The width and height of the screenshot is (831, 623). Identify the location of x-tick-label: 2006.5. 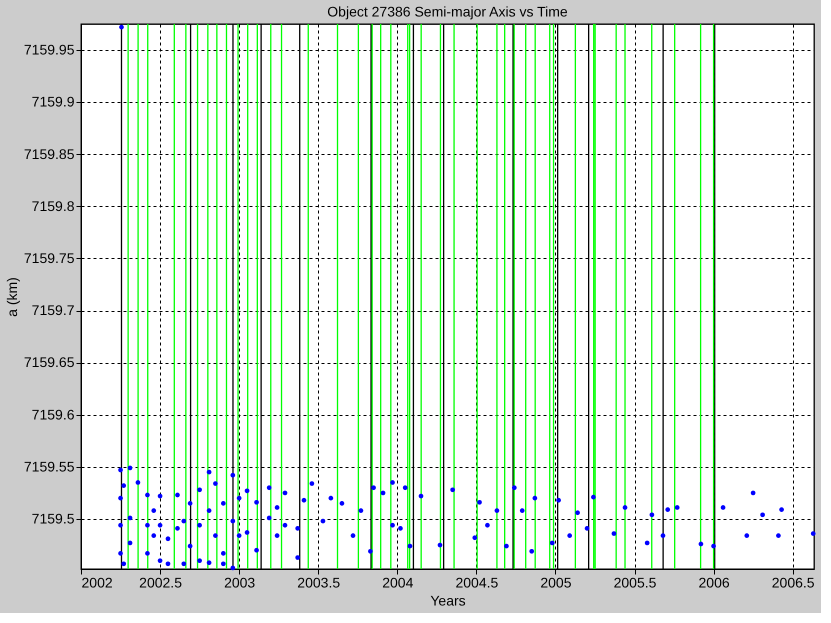
(793, 582).